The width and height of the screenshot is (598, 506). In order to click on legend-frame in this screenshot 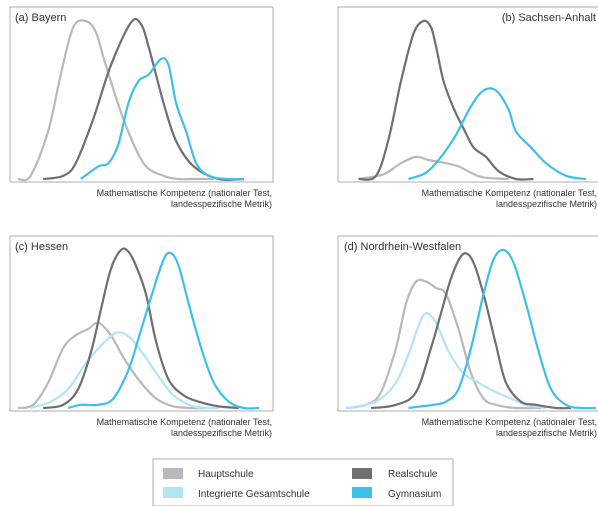, I will do `click(303, 482)`.